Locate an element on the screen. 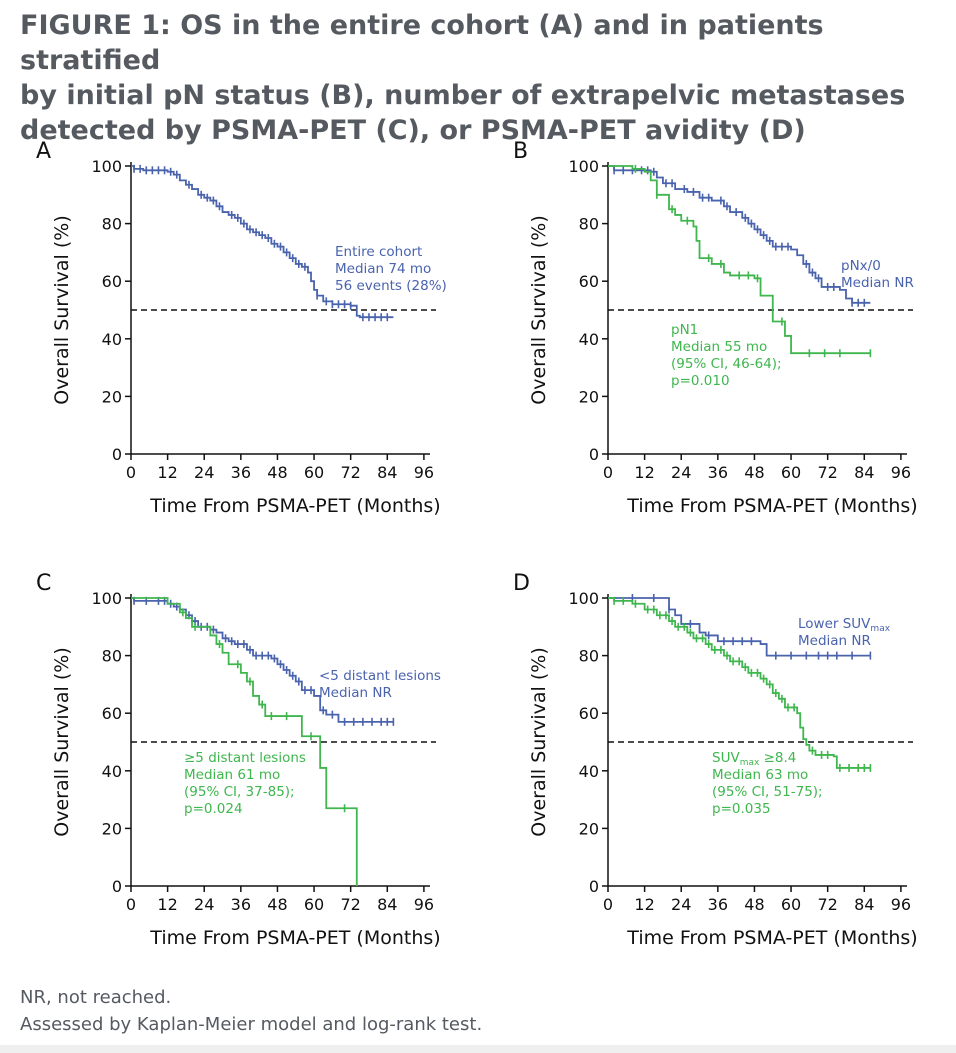 Image resolution: width=956 pixels, height=1053 pixels. annotation-line: ≥5 distant lesions is located at coordinates (245, 758).